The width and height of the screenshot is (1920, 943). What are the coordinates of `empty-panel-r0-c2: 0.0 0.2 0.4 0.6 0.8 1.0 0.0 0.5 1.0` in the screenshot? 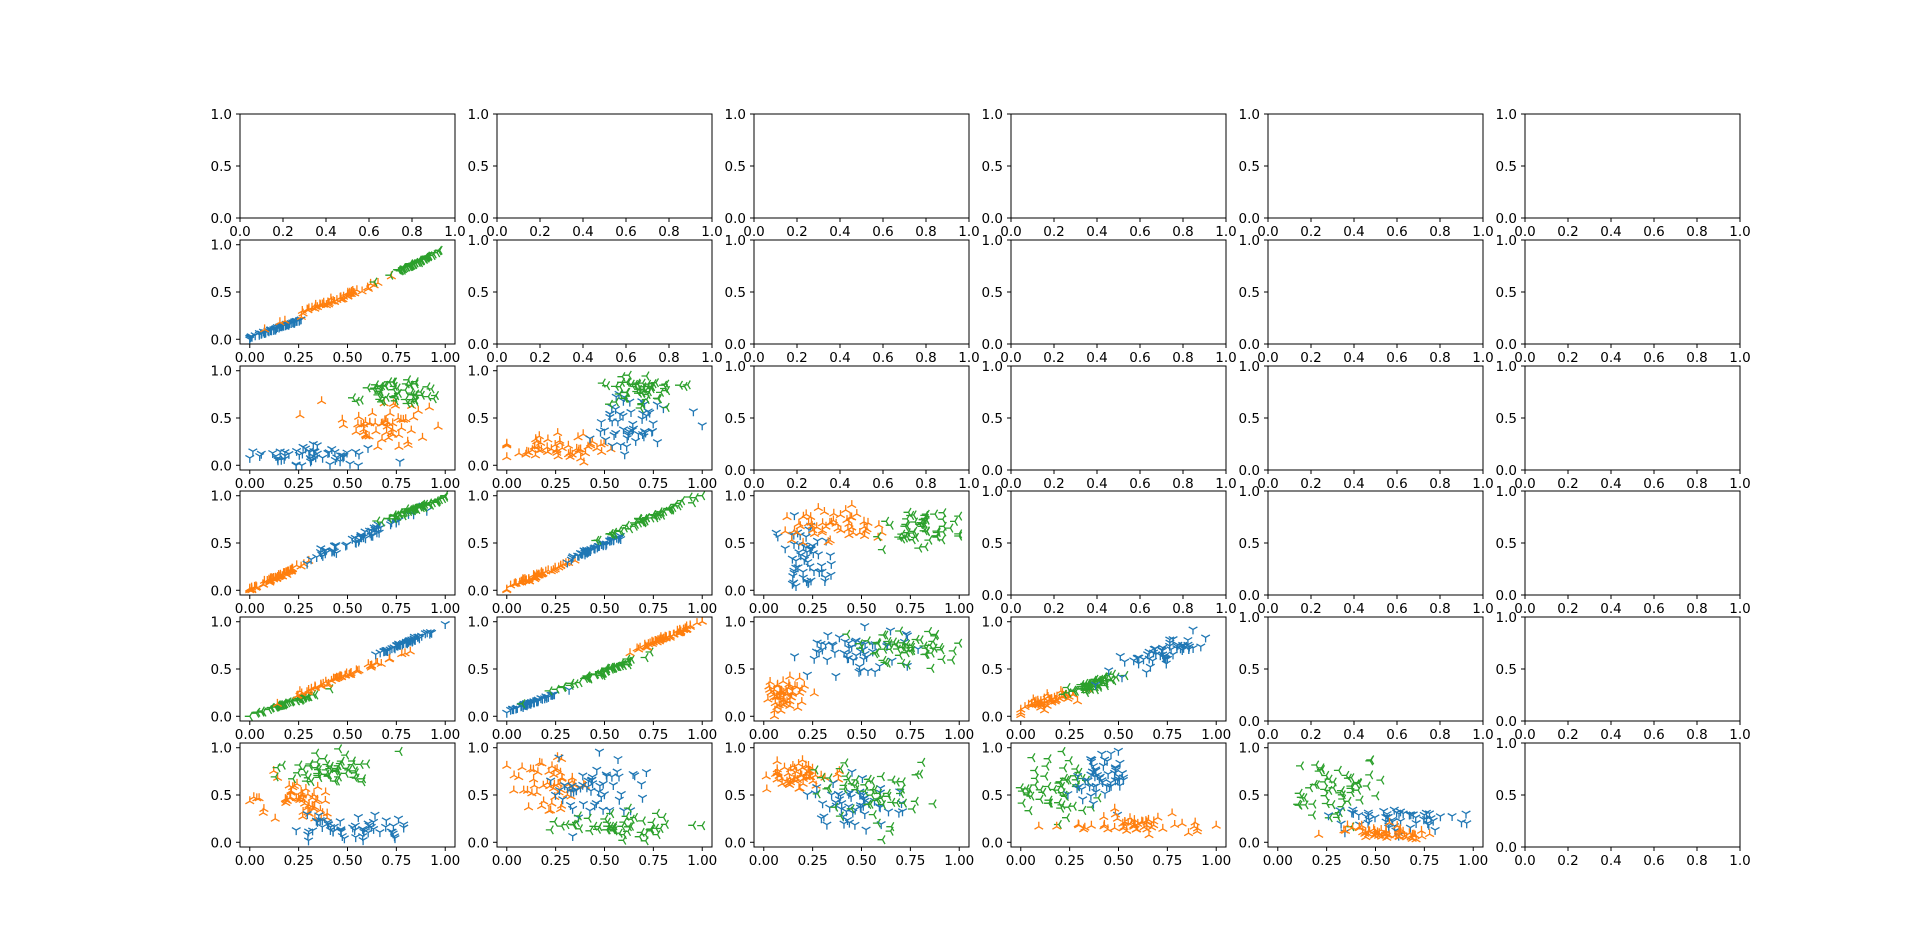 It's located at (852, 173).